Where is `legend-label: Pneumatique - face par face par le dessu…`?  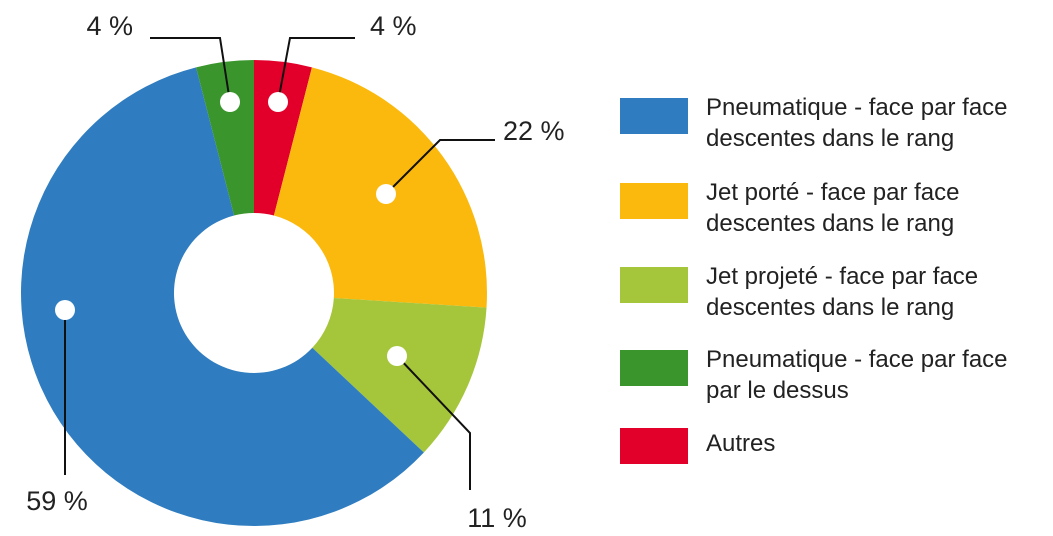
legend-label: Pneumatique - face par face par le dessu… is located at coordinates (857, 375).